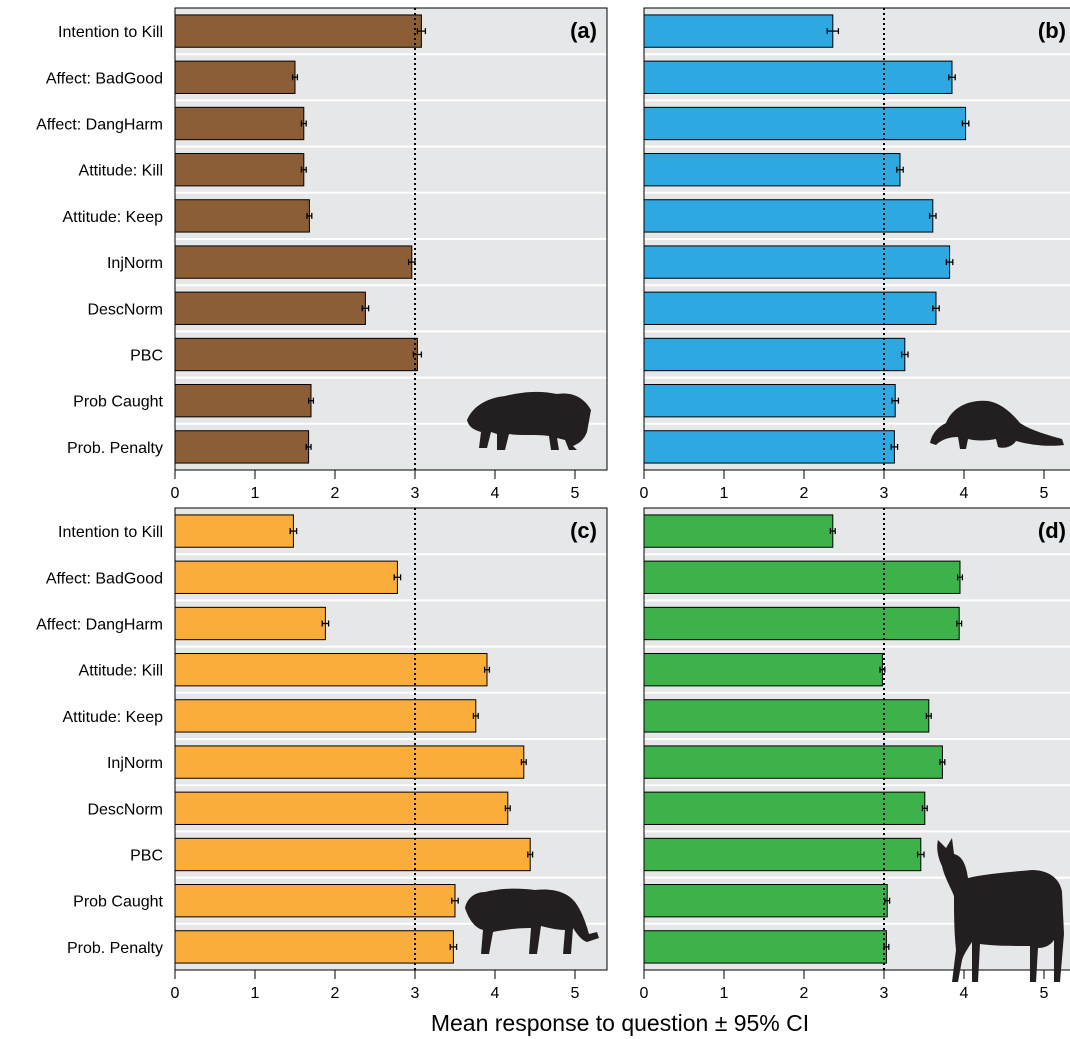 The image size is (1070, 1039). What do you see at coordinates (125, 809) in the screenshot?
I see `category-label: DescNorm` at bounding box center [125, 809].